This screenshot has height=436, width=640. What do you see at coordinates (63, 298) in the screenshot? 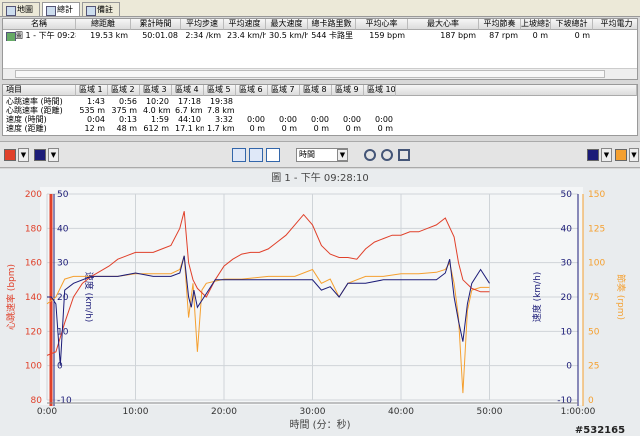
I see `y2-tick-label: 20` at bounding box center [63, 298].